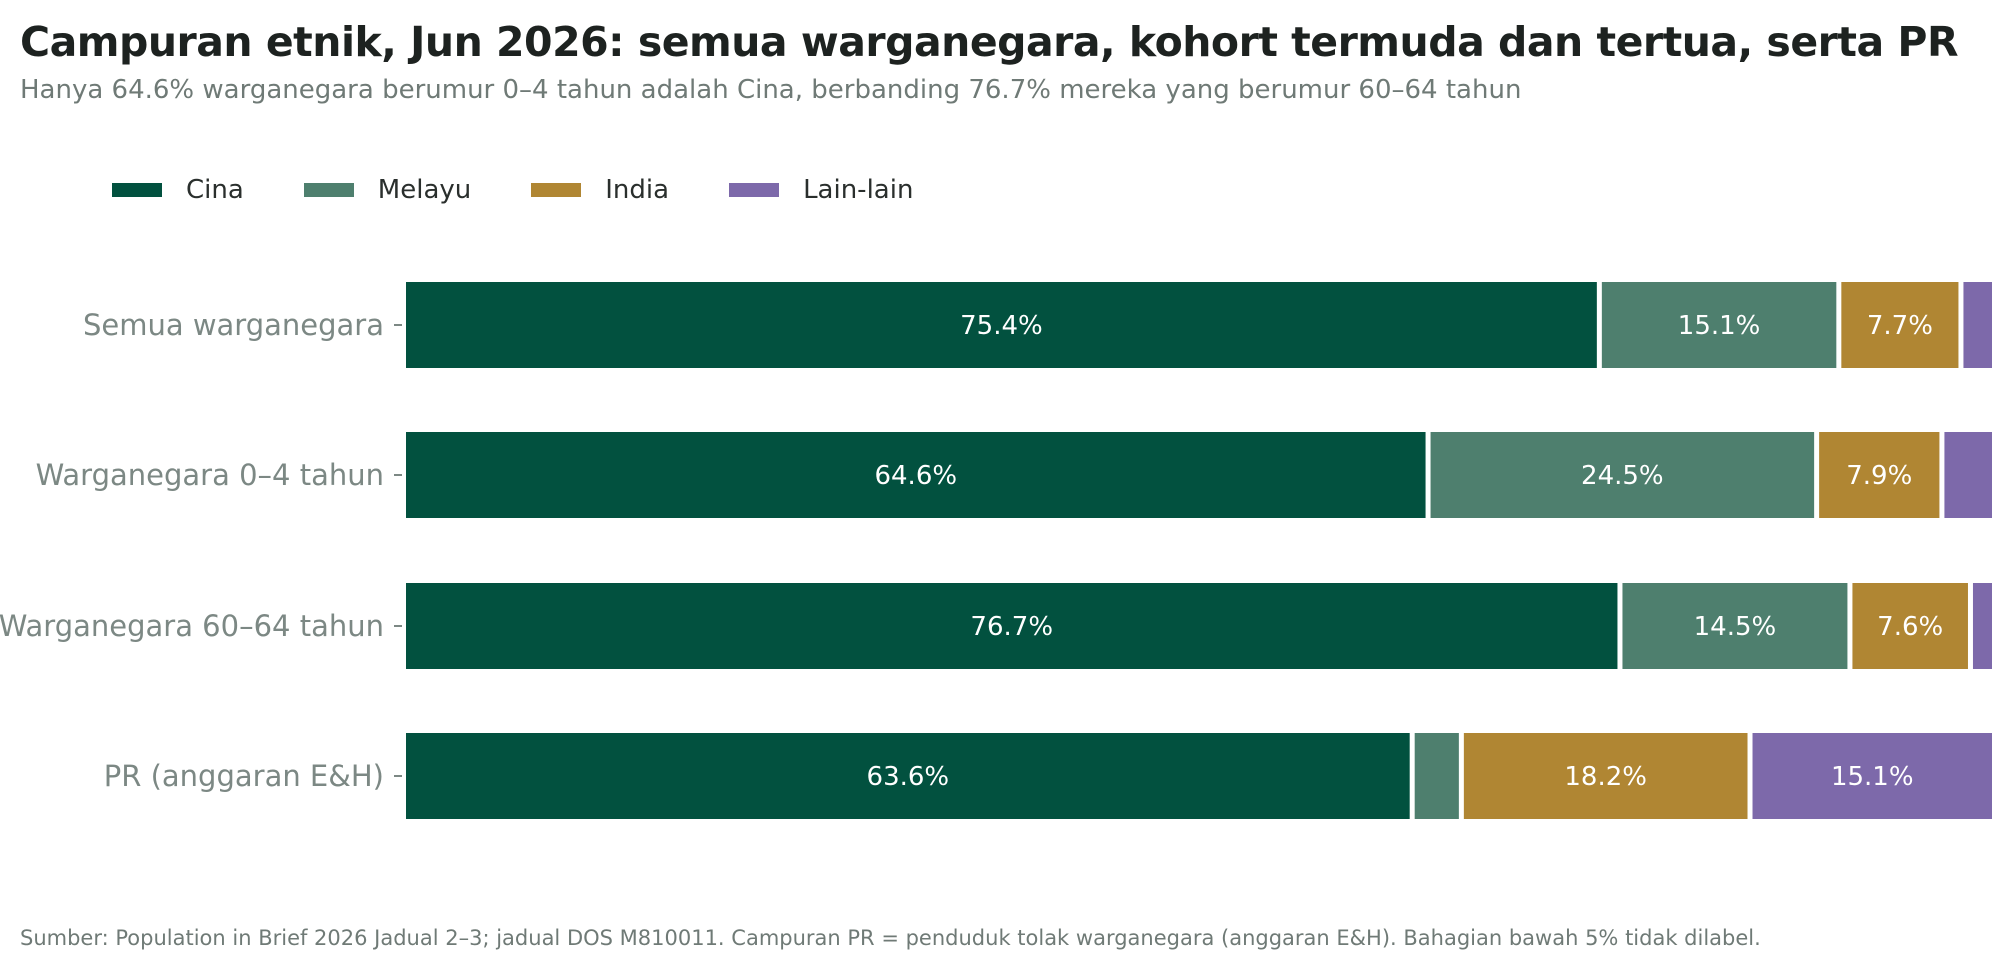  I want to click on bar-label-india-semua-warganegara: 7.7%, so click(1900, 326).